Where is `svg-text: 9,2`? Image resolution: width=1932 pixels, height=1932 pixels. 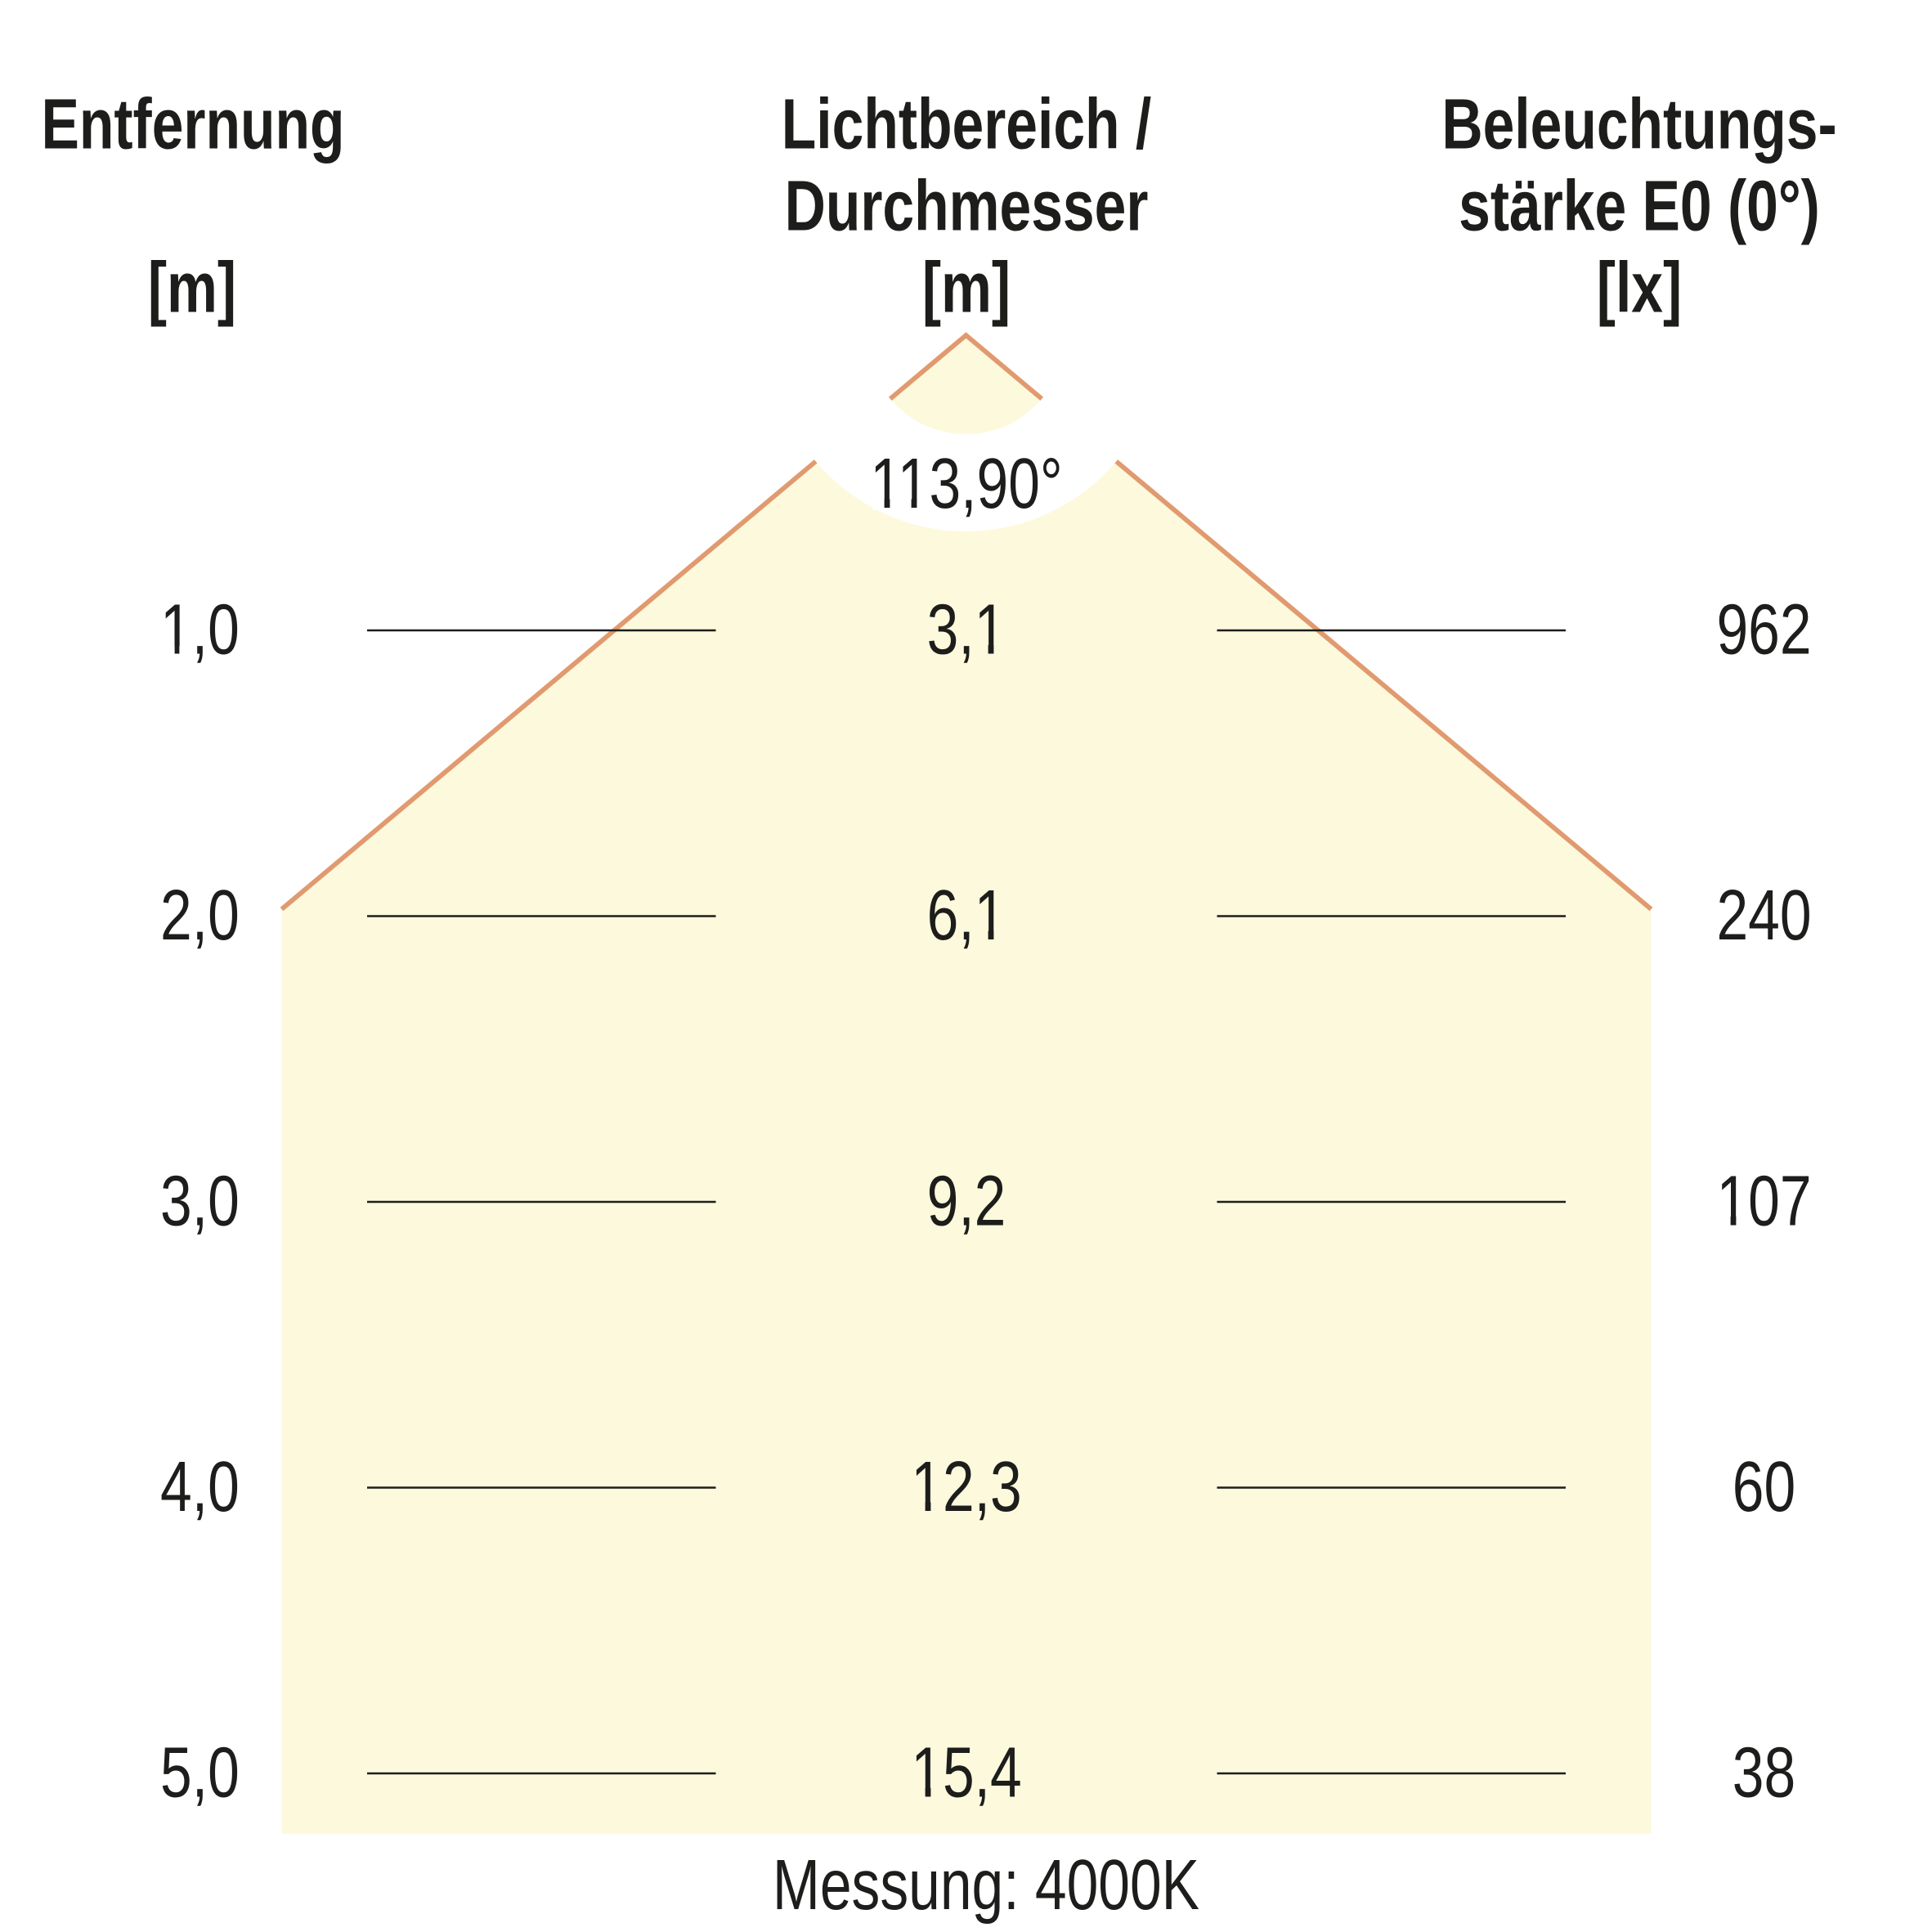 svg-text: 9,2 is located at coordinates (966, 1200).